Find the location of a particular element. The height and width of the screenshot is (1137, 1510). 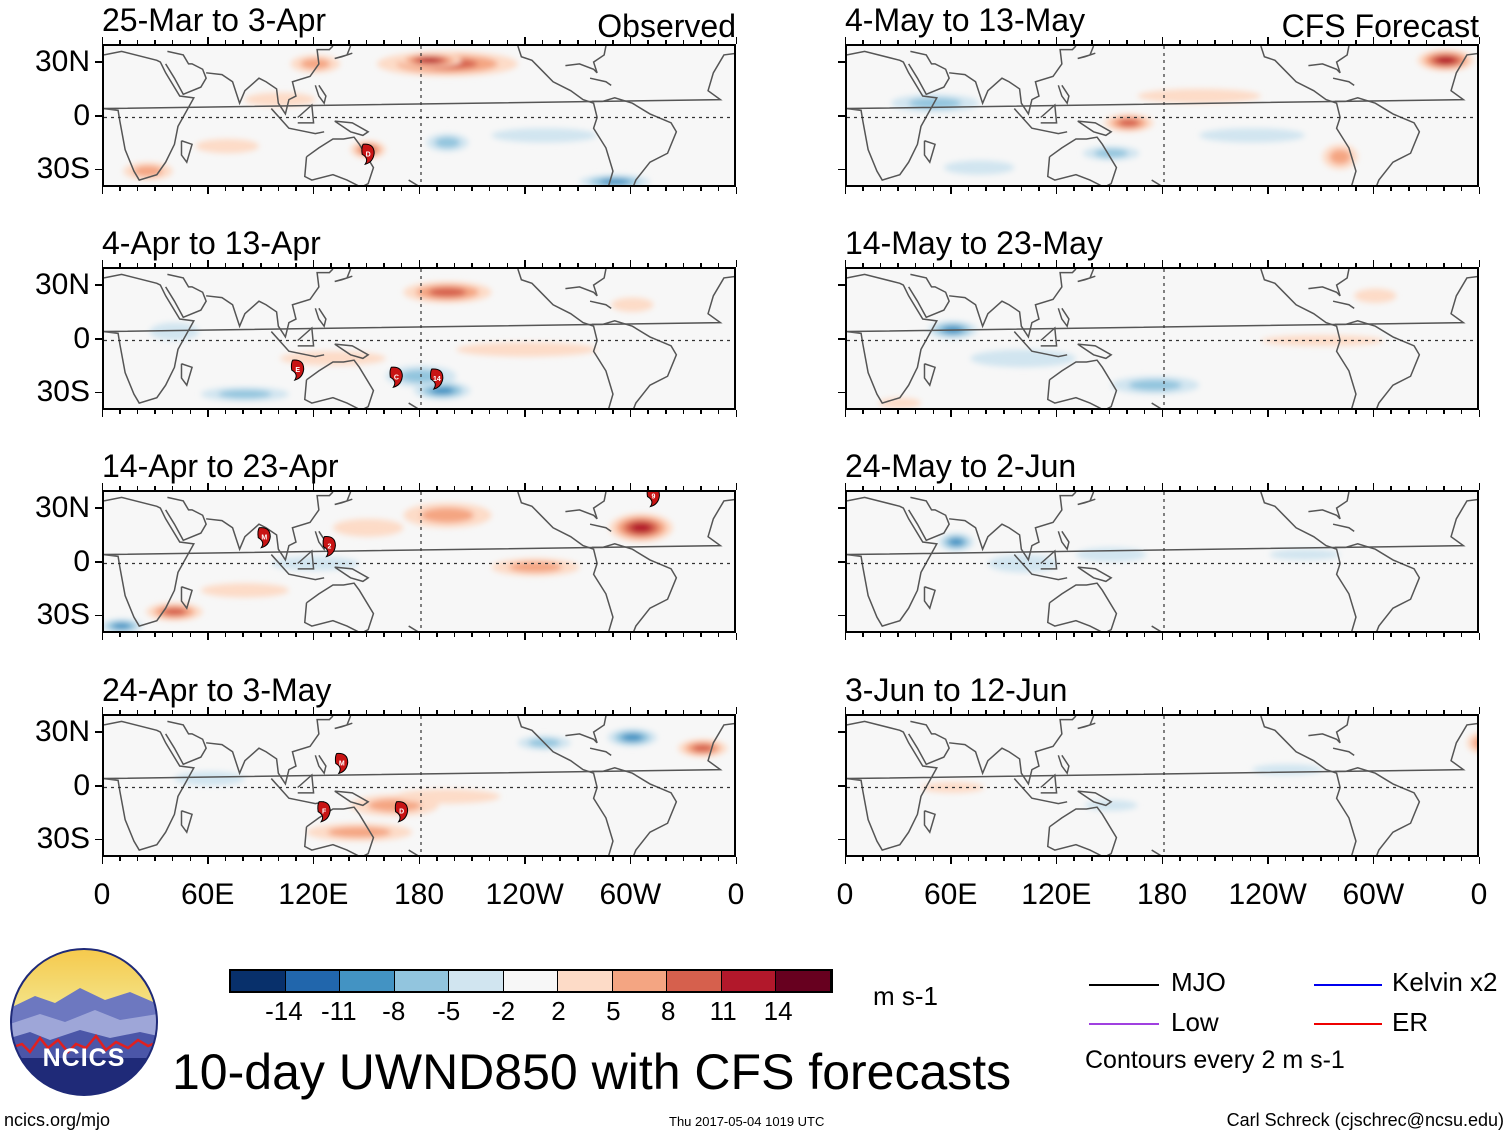

svg-text: 9 is located at coordinates (654, 497).